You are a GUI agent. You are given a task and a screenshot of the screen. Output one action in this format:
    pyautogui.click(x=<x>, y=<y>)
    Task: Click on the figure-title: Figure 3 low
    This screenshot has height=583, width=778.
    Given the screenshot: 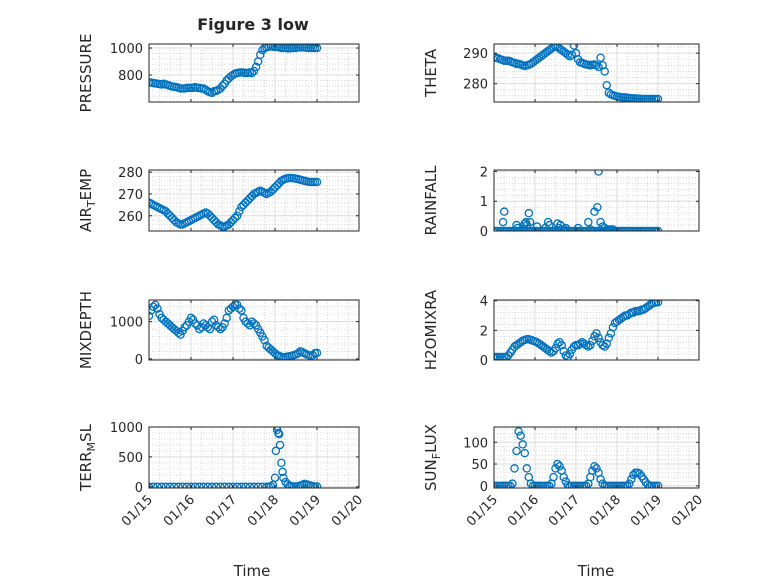 What is the action you would take?
    pyautogui.click(x=253, y=24)
    